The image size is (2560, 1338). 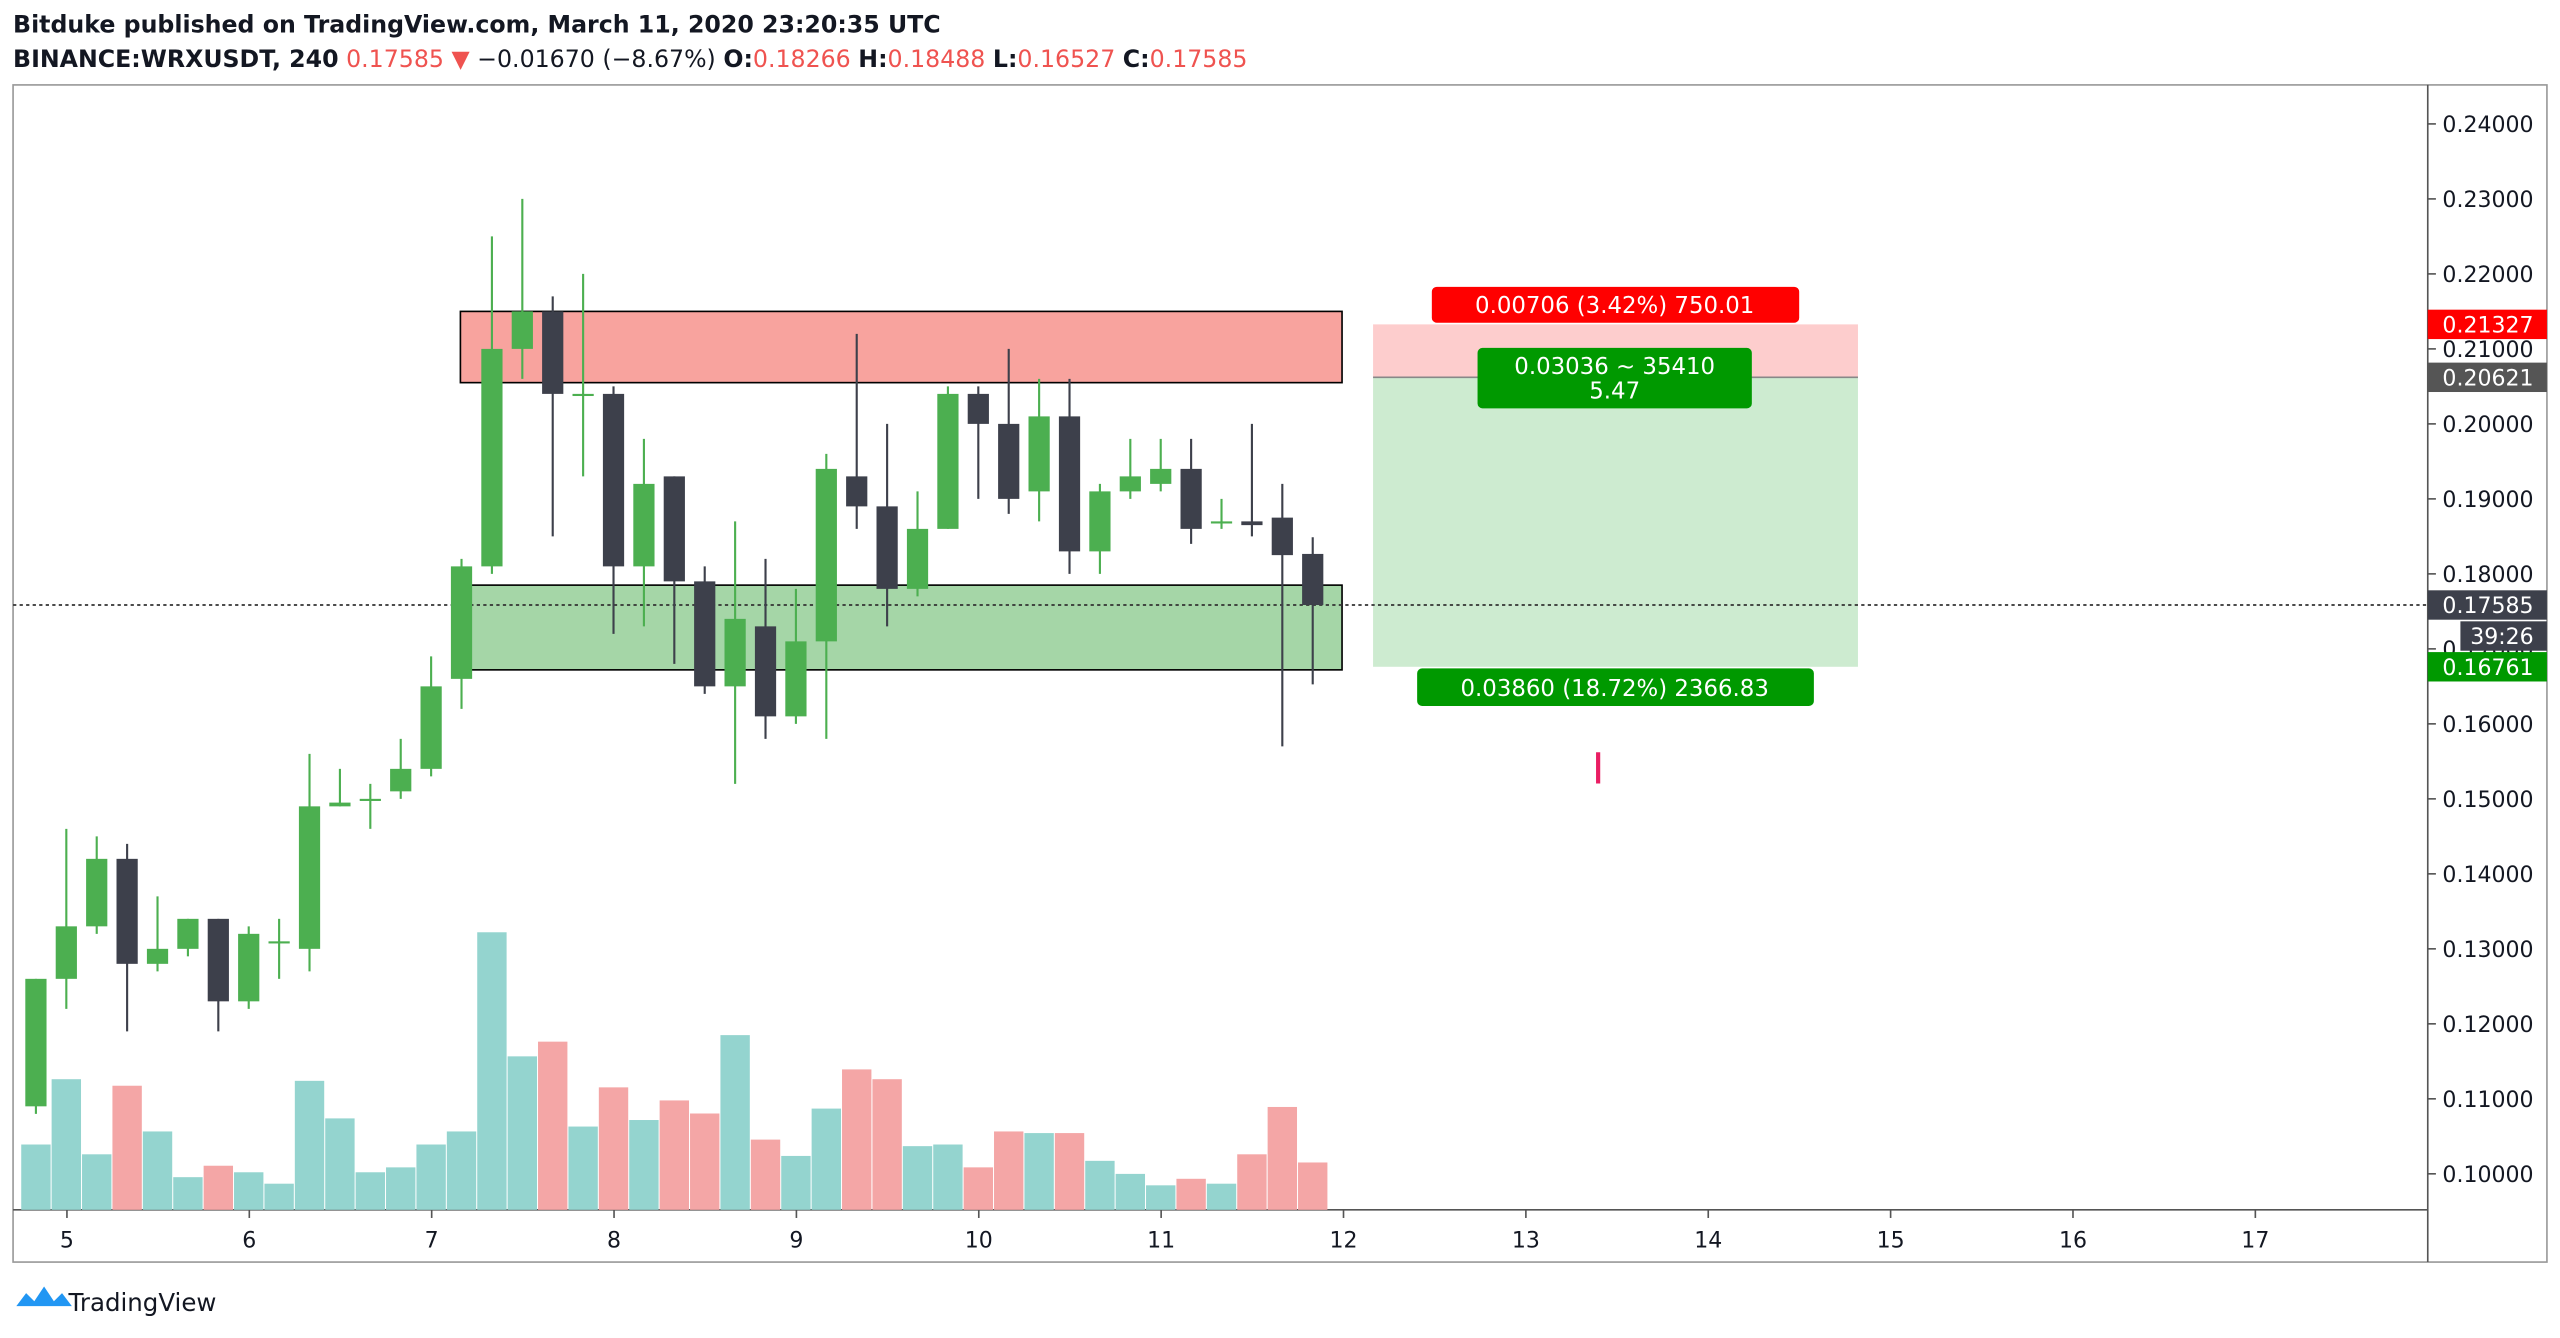 I want to click on x-tick-label: 10, so click(x=979, y=1240).